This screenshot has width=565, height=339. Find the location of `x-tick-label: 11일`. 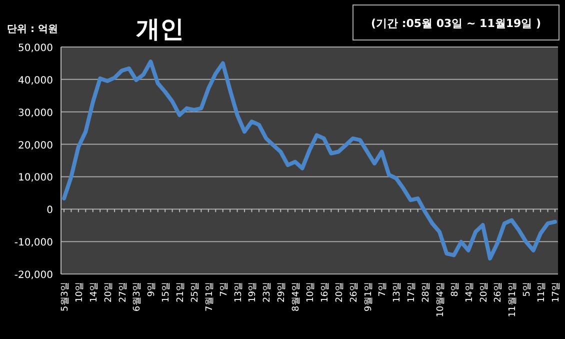

x-tick-label: 11일 is located at coordinates (542, 292).